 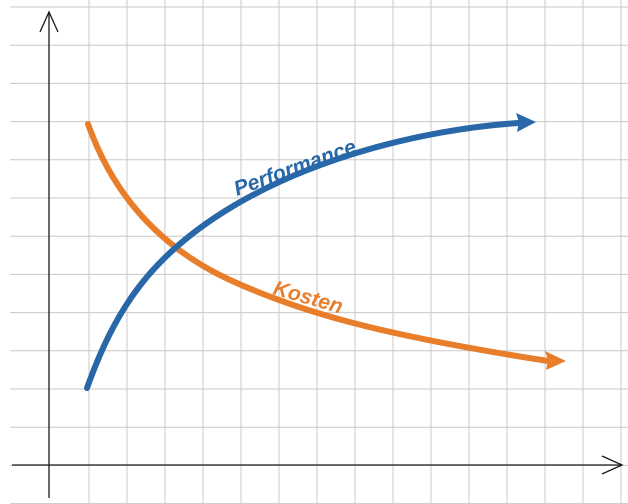 I want to click on y-axis-arrow, so click(x=49, y=21).